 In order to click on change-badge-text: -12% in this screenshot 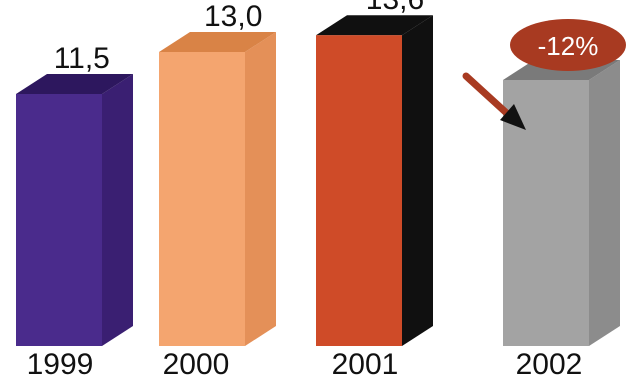, I will do `click(568, 46)`.